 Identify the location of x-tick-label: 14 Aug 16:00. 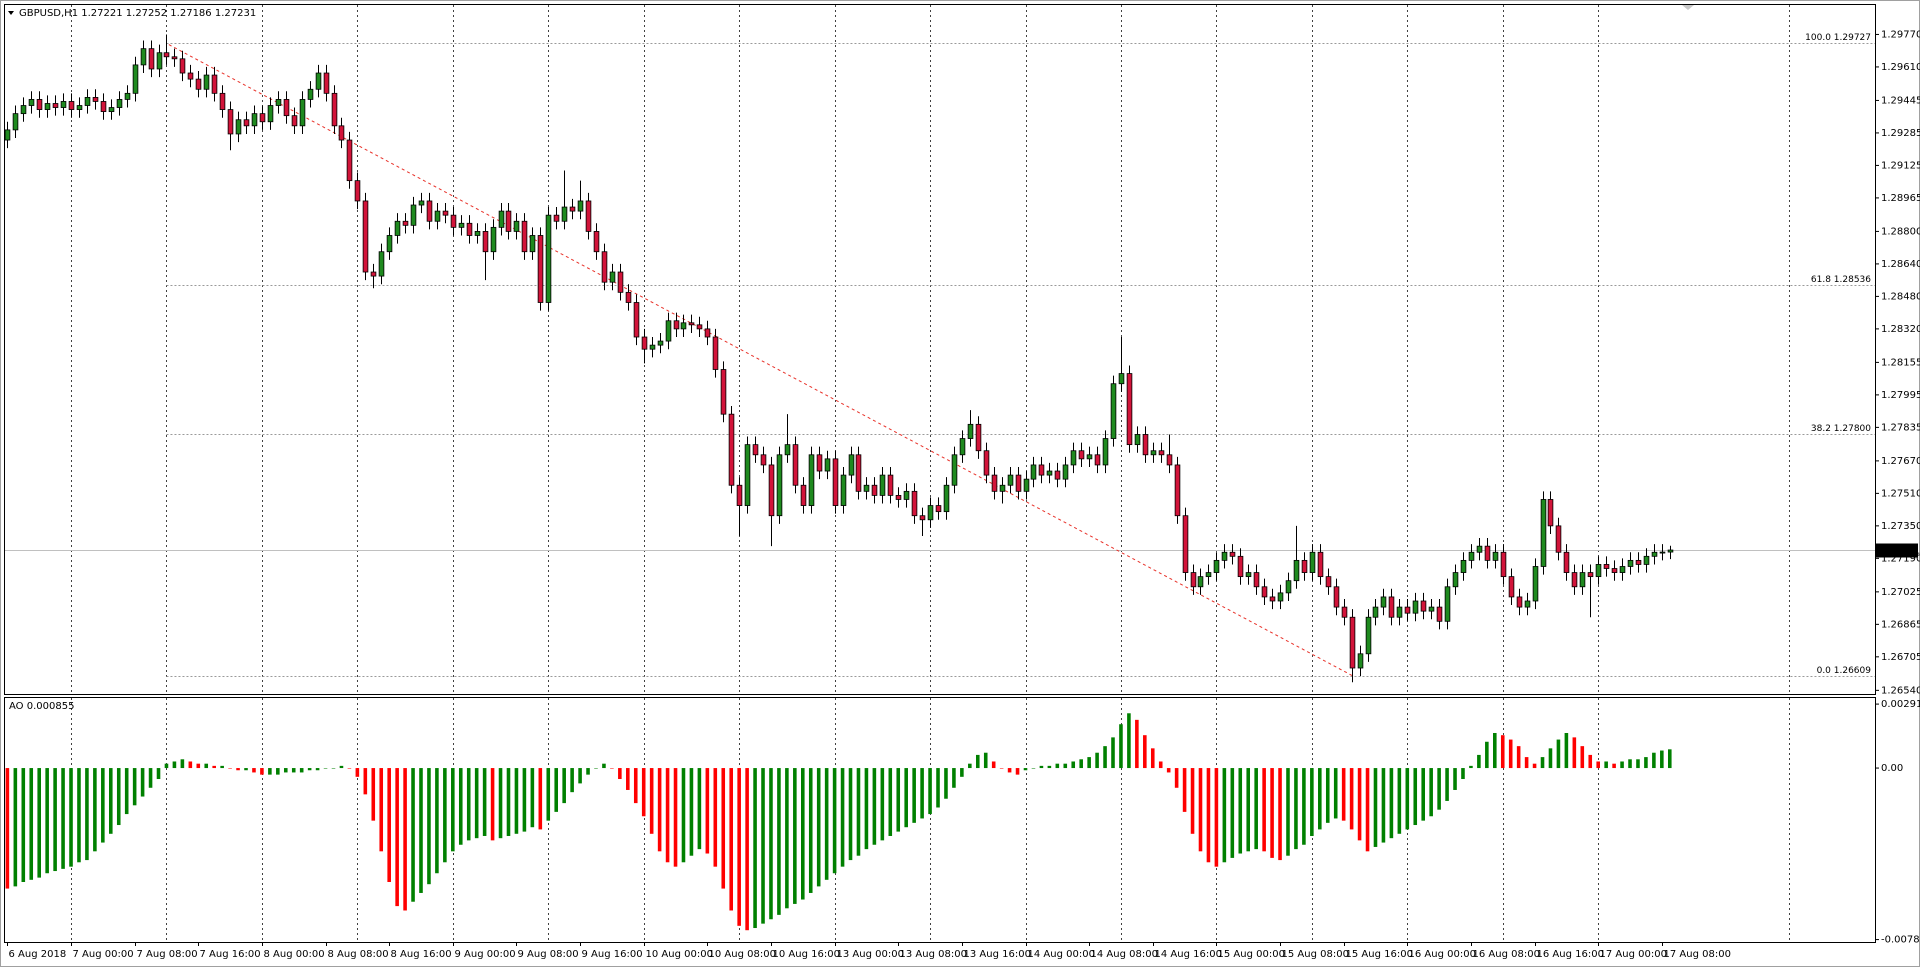
(1188, 954).